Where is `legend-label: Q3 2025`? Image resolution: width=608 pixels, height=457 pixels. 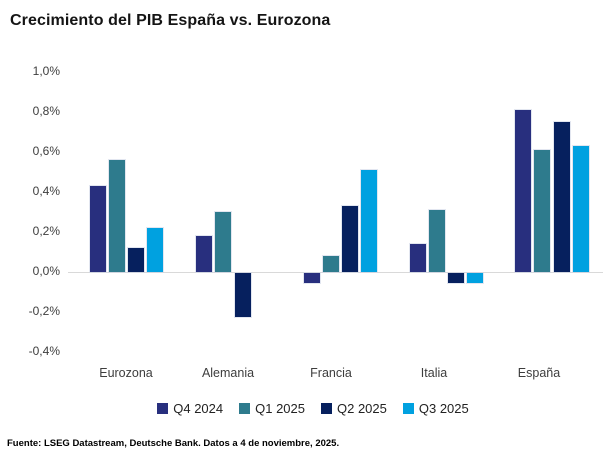
legend-label: Q3 2025 is located at coordinates (443, 408).